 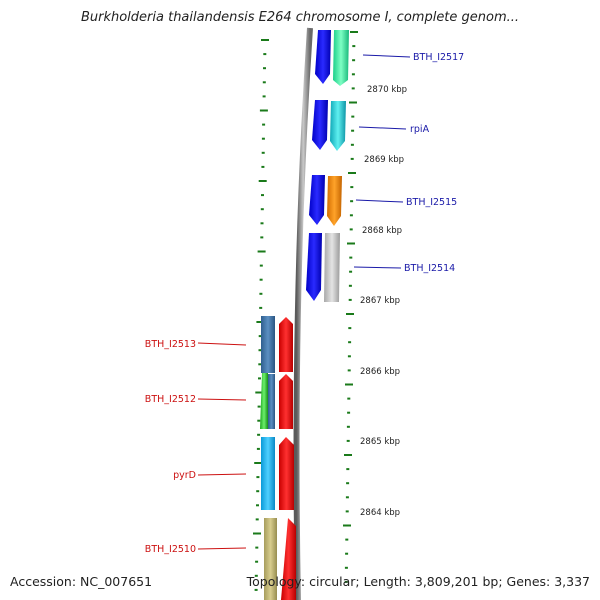 I want to click on gene-bth-i2513-strand, so click(x=286, y=344).